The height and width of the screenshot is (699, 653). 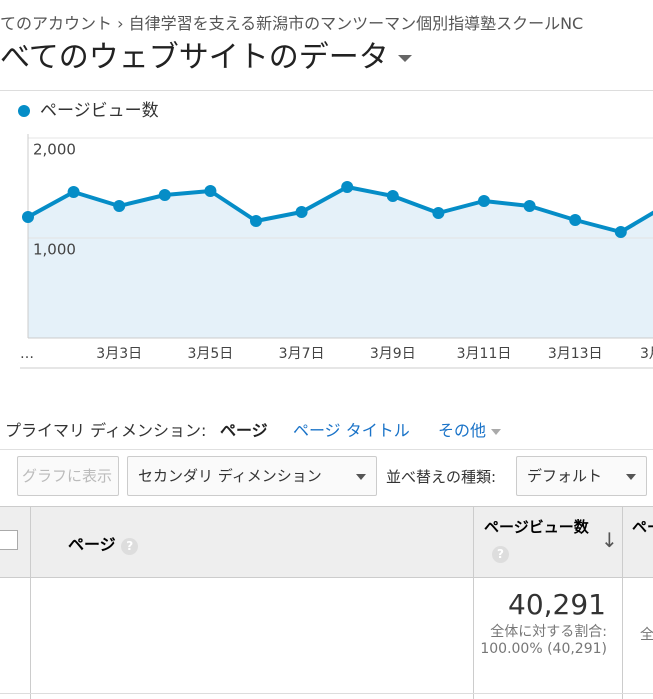 What do you see at coordinates (642, 527) in the screenshot?
I see `column-header: ペー` at bounding box center [642, 527].